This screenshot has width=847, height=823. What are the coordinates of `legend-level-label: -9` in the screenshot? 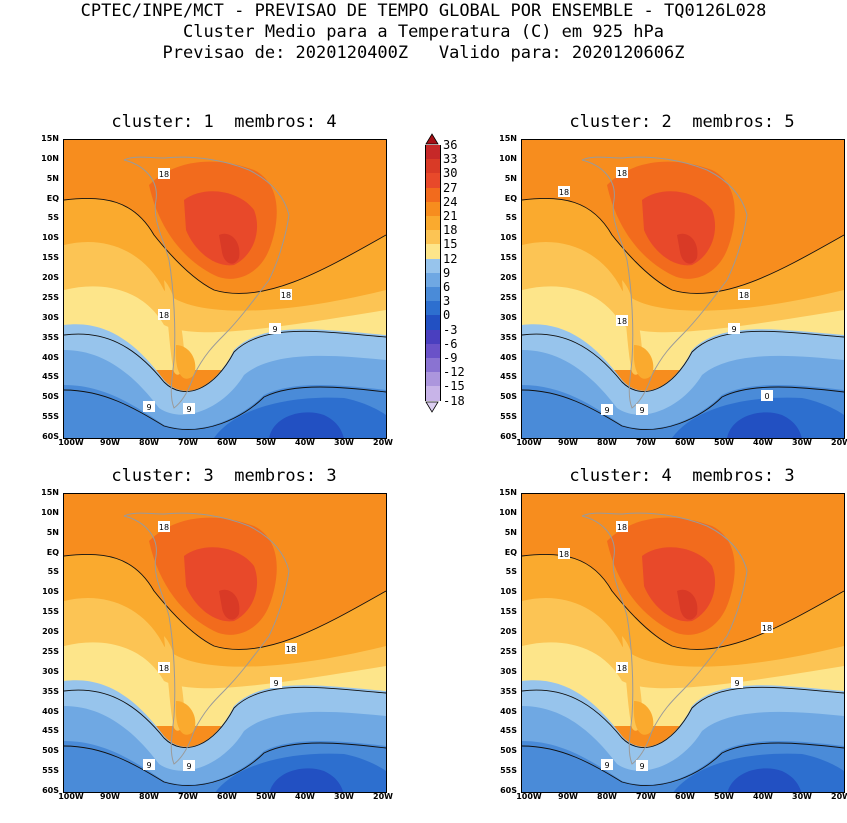 It's located at (450, 358).